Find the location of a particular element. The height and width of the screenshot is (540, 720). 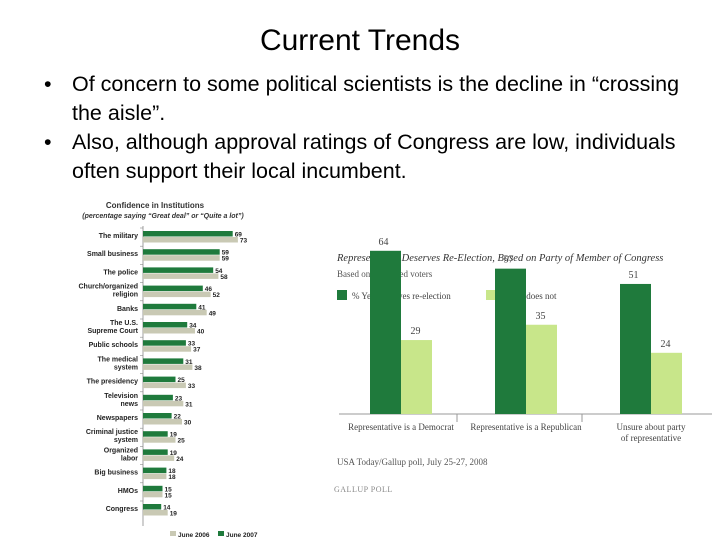

chart1-value-label-2006: 59 is located at coordinates (226, 259).